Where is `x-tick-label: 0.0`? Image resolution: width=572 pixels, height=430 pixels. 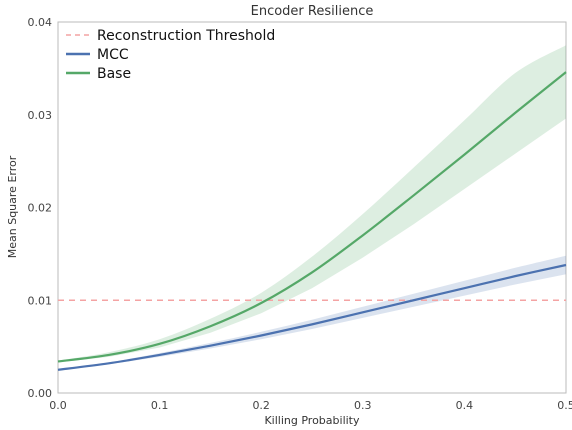
x-tick-label: 0.0 is located at coordinates (58, 405).